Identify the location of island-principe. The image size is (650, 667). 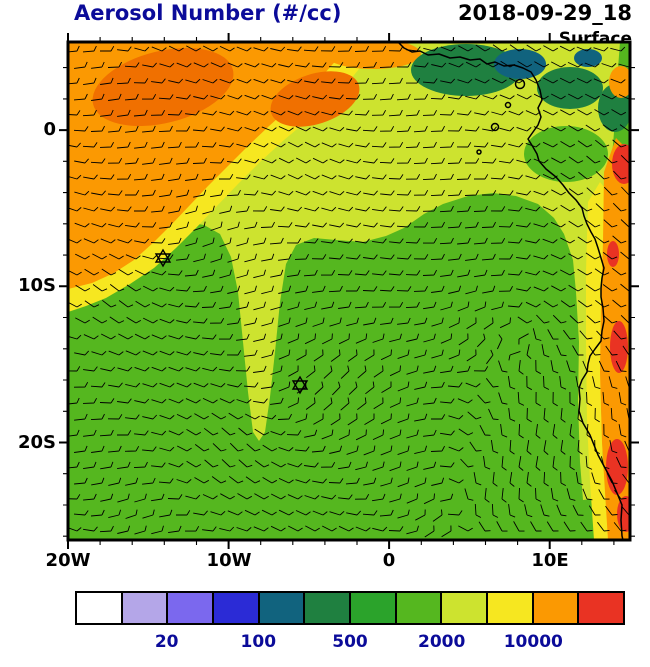
(508, 105).